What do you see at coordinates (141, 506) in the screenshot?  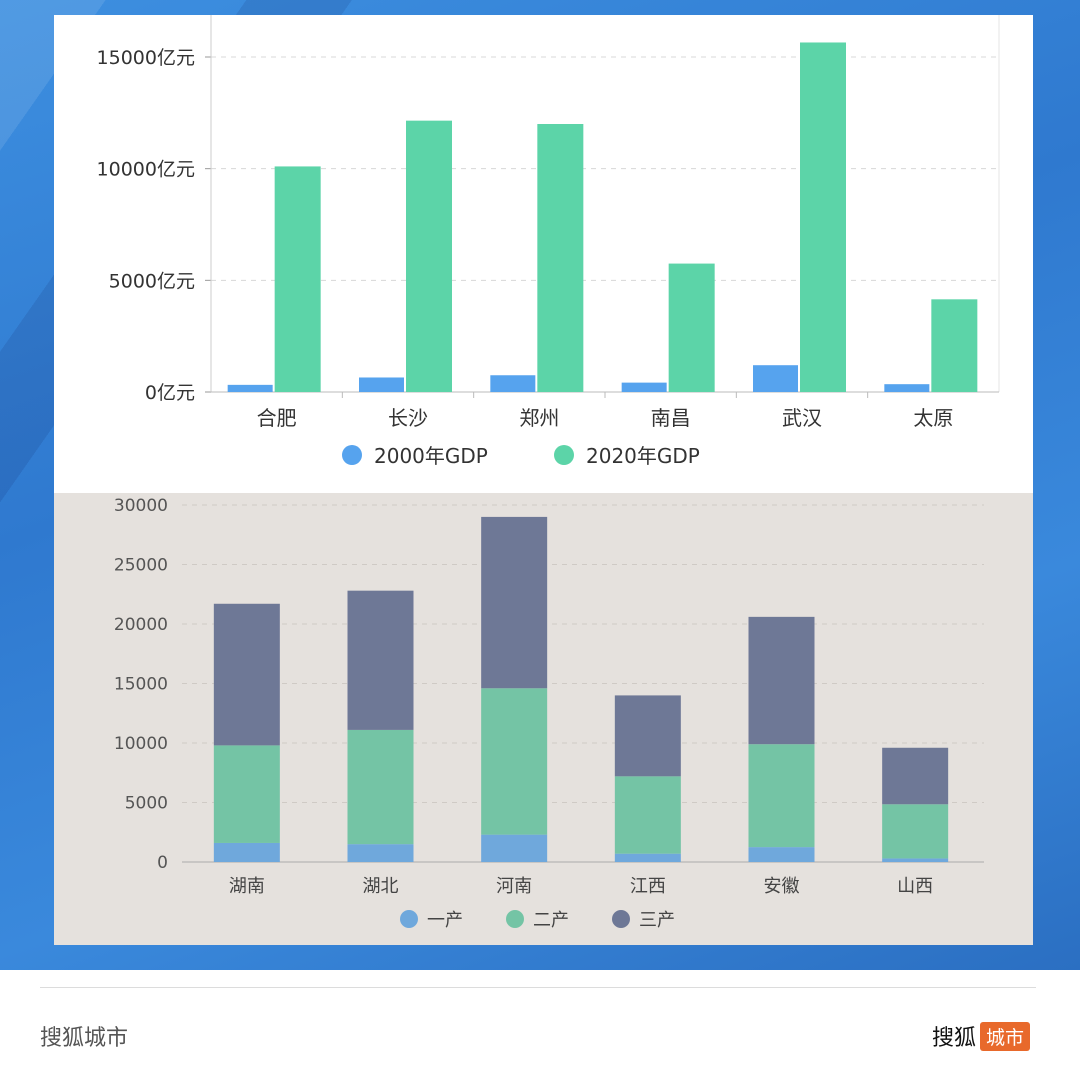 I see `ytick-label: 30000` at bounding box center [141, 506].